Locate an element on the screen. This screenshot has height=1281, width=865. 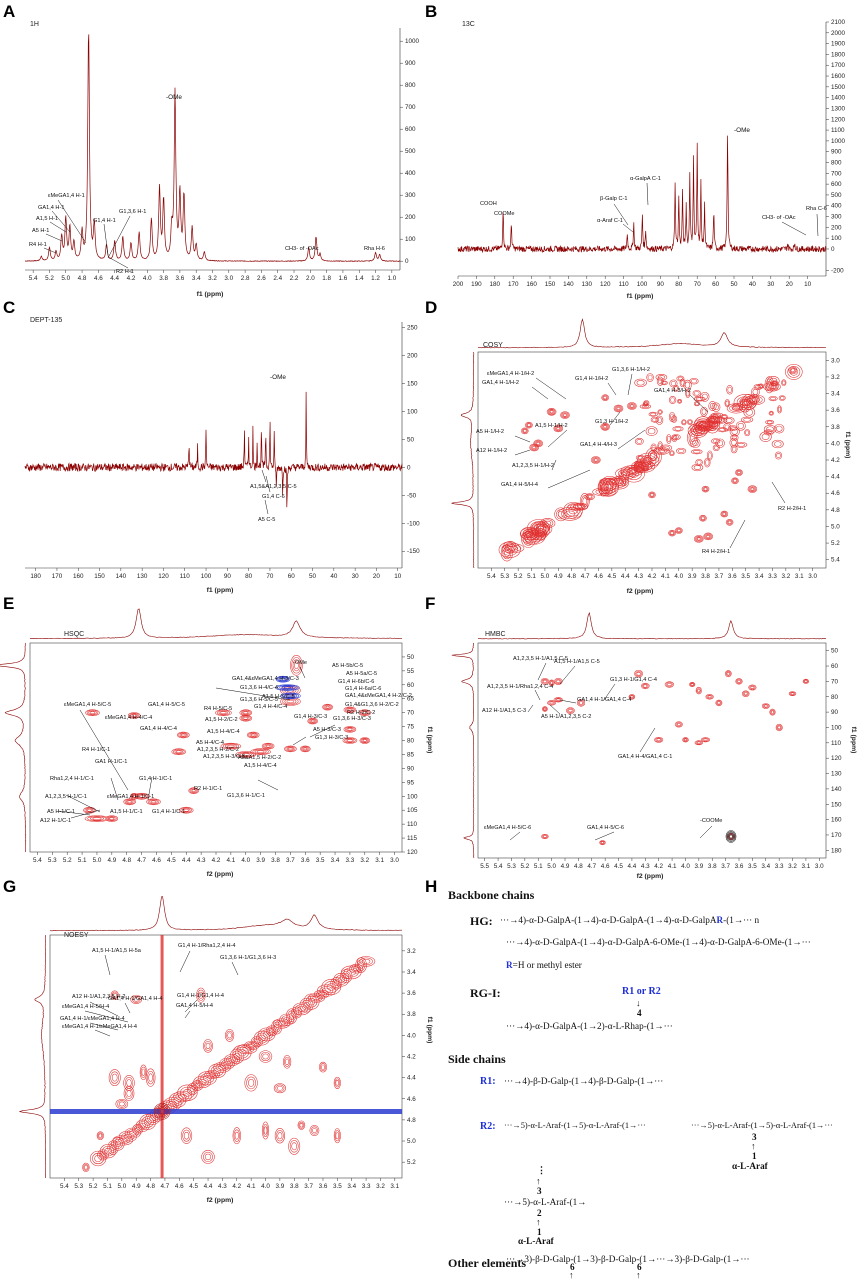
hmbc-annotation-10: -COOMe is located at coordinates (711, 821).